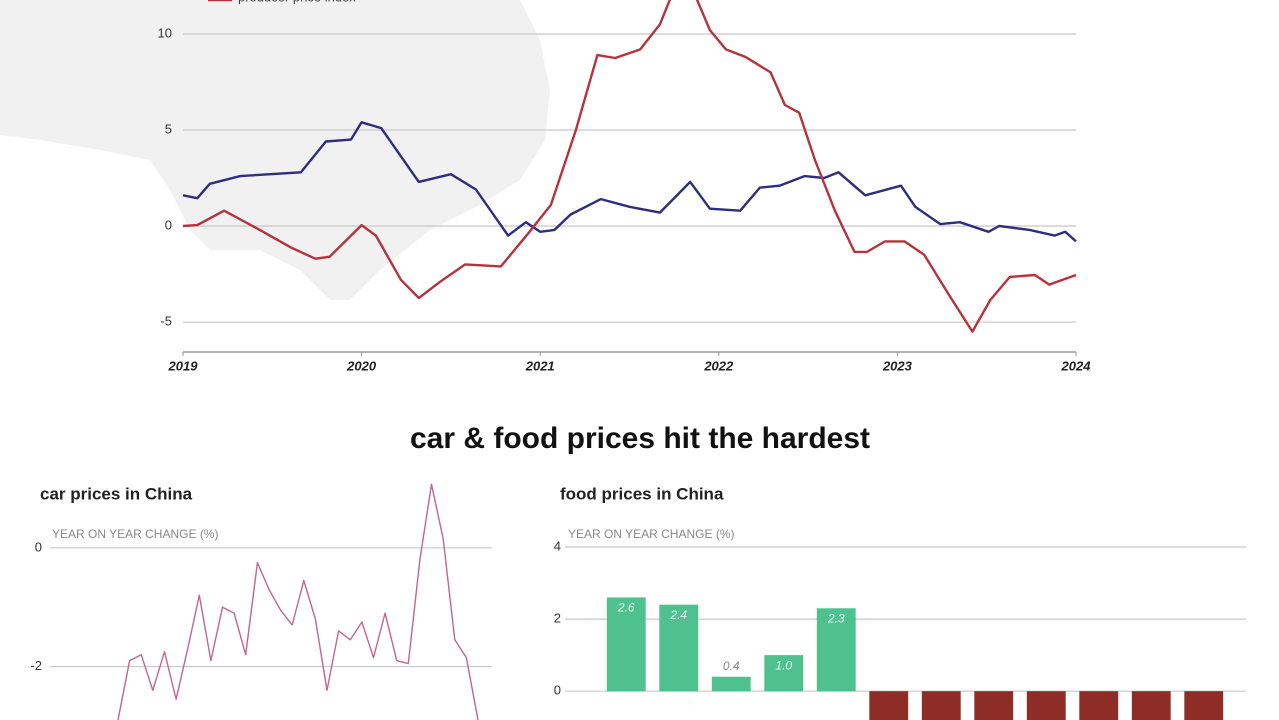 The image size is (1279, 720). I want to click on y-tick-label: 10, so click(165, 32).